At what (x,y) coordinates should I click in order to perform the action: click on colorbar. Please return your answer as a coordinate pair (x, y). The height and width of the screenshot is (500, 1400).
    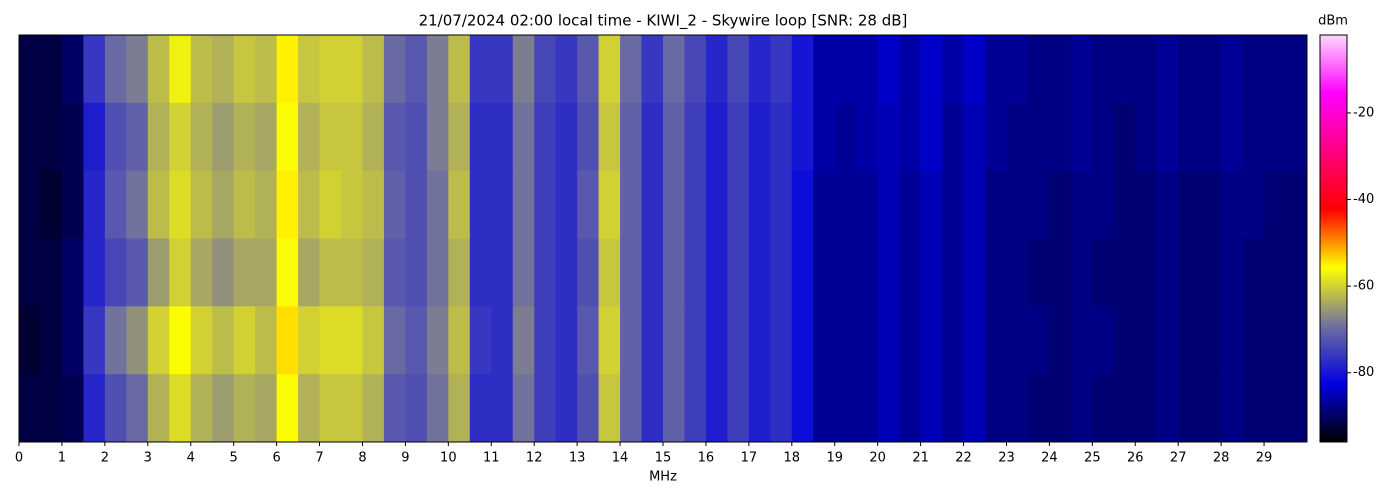
    Looking at the image, I should click on (1333, 238).